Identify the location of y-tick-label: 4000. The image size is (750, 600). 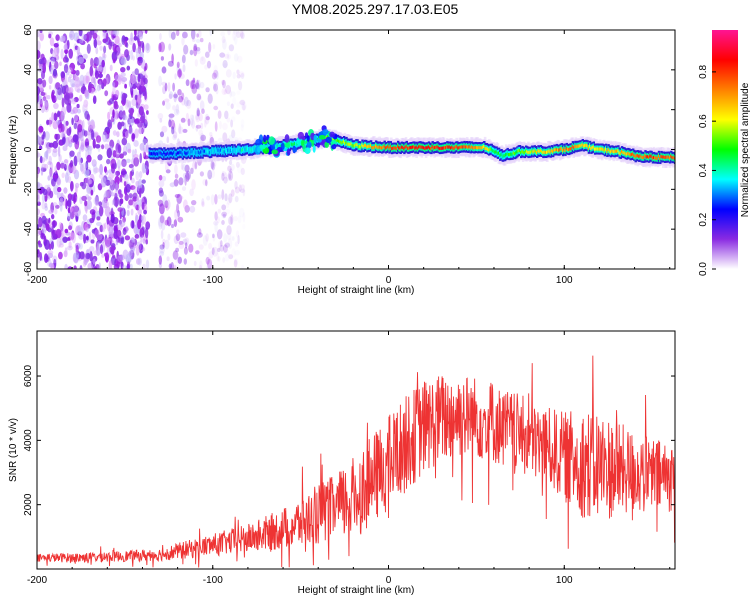
(28, 440).